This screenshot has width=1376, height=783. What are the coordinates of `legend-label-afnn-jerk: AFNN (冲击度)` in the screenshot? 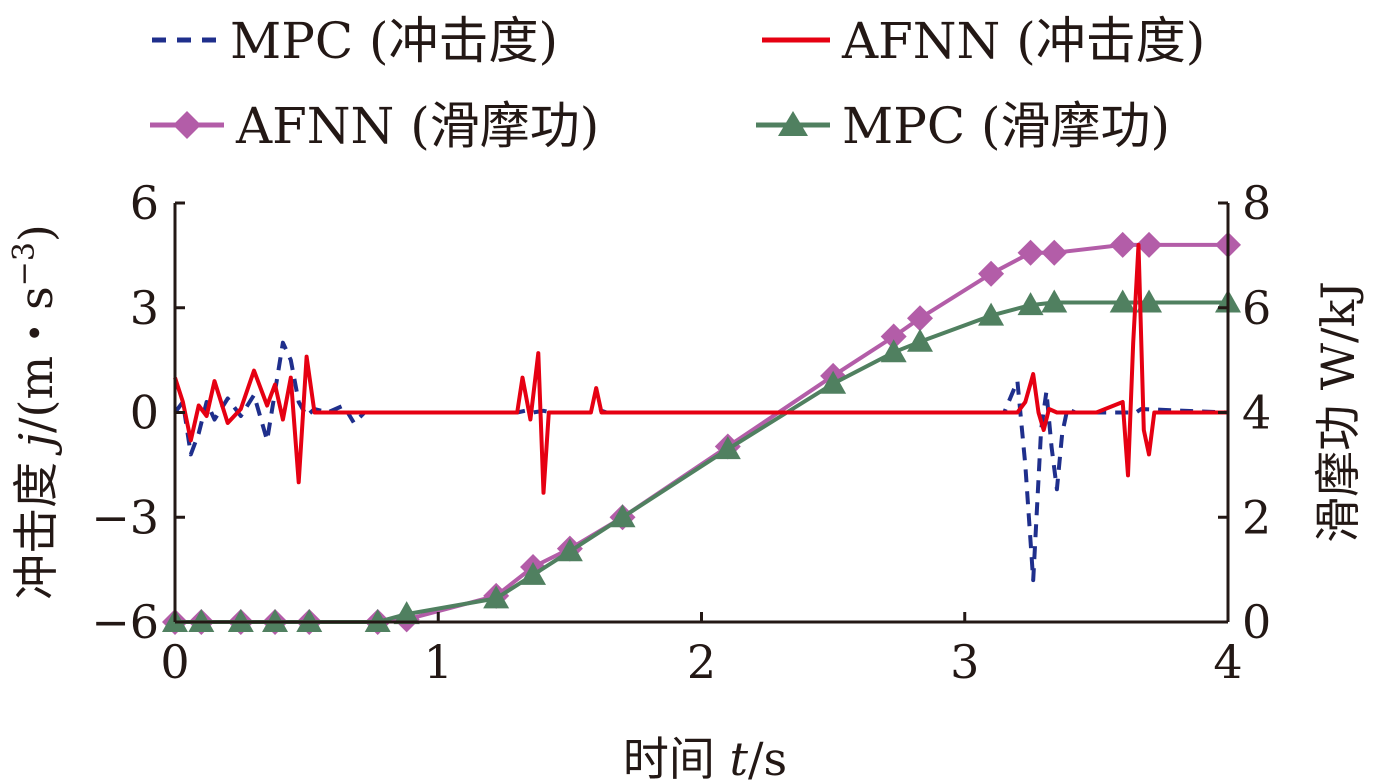 It's located at (1023, 41).